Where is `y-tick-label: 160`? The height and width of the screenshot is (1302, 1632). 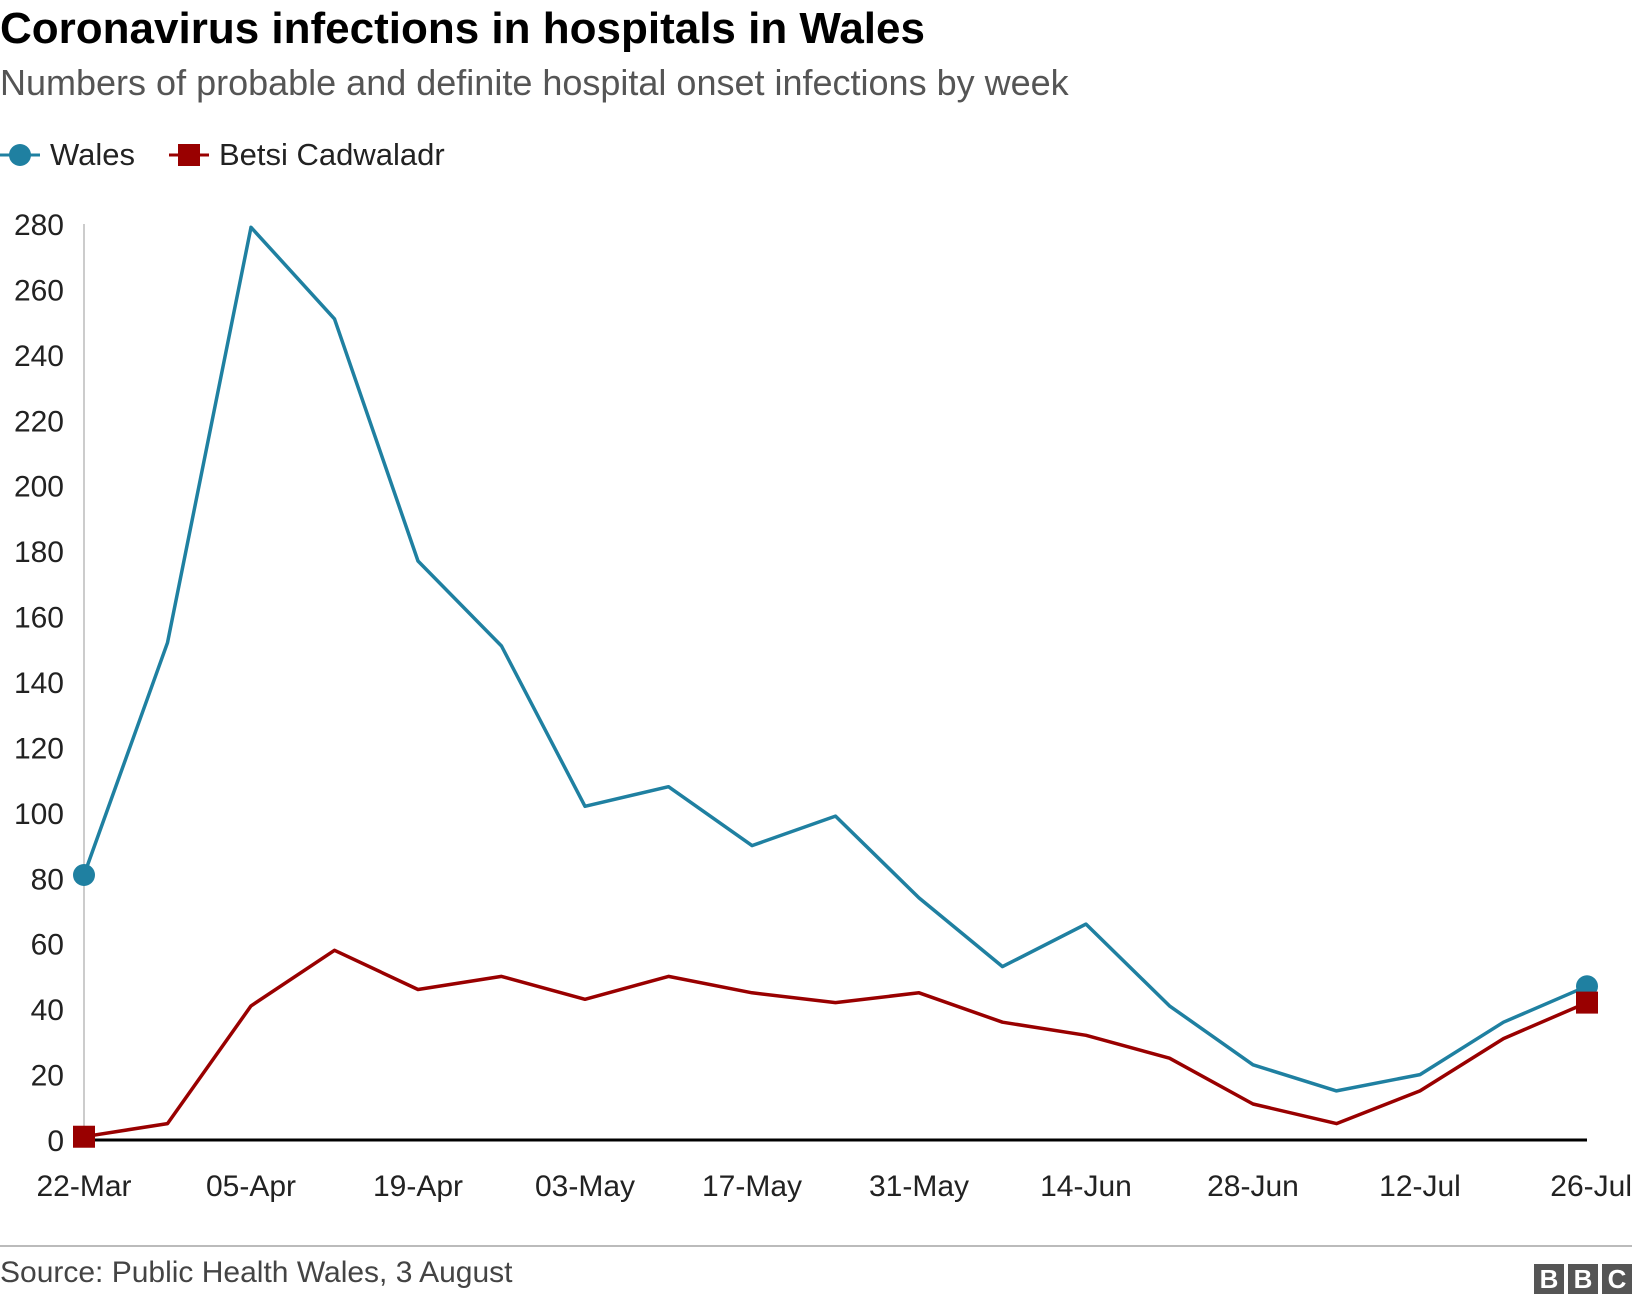 y-tick-label: 160 is located at coordinates (39, 618).